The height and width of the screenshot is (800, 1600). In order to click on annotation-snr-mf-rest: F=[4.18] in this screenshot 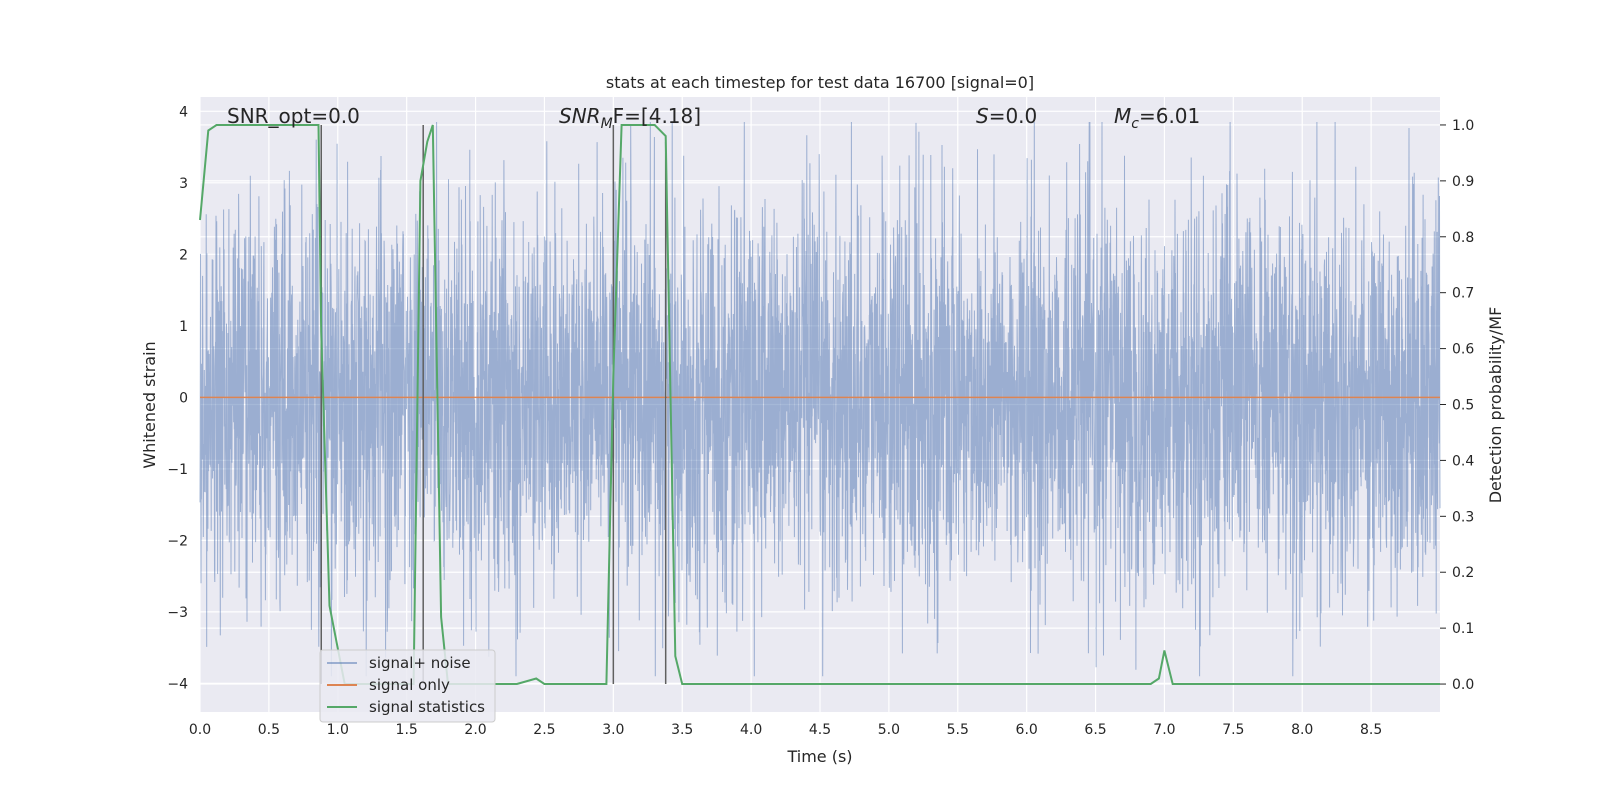, I will do `click(657, 116)`.